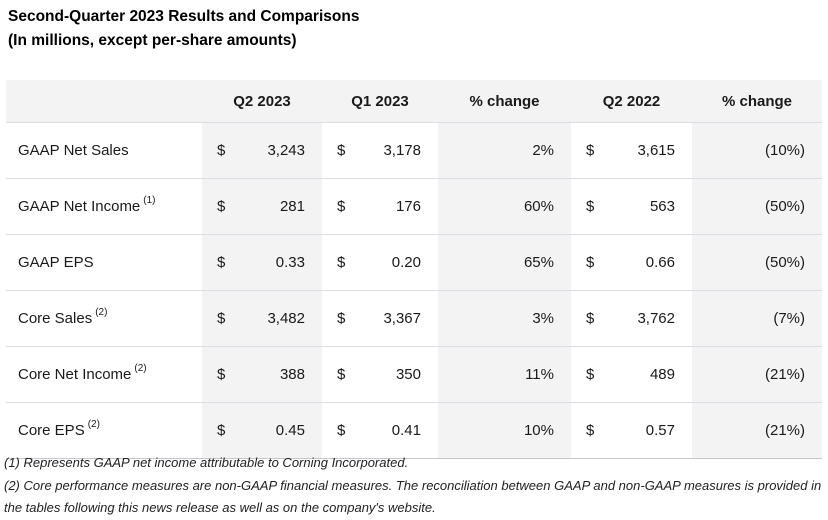  What do you see at coordinates (757, 150) in the screenshot?
I see `cell-pct-change-yoy: (10%)` at bounding box center [757, 150].